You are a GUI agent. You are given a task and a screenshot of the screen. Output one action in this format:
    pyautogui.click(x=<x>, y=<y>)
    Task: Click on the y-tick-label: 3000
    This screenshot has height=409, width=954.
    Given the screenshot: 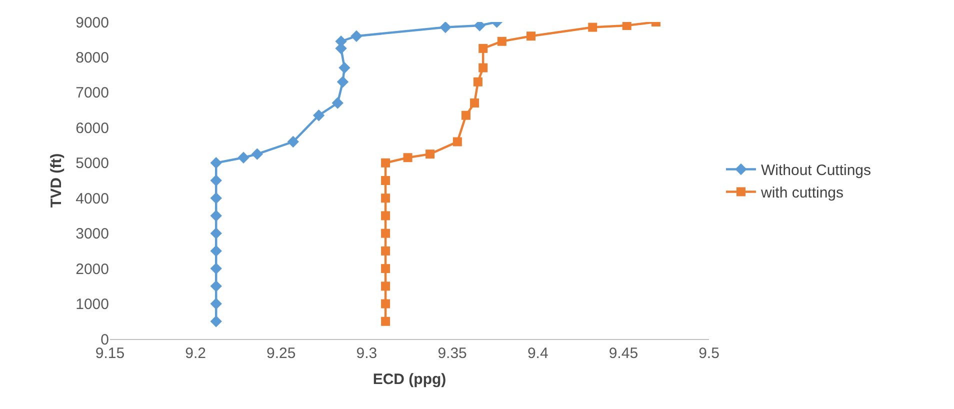 What is the action you would take?
    pyautogui.click(x=92, y=234)
    